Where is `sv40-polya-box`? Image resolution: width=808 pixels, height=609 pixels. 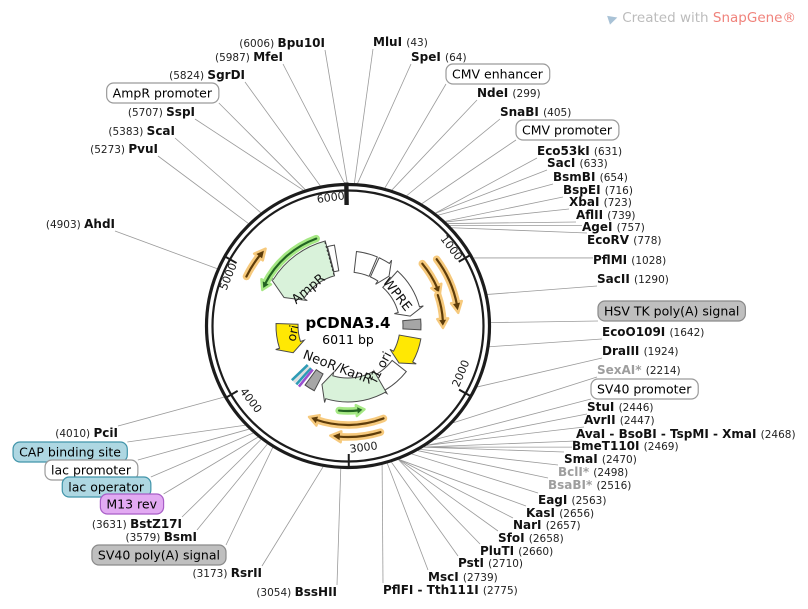
sv40-polya-box is located at coordinates (314, 380).